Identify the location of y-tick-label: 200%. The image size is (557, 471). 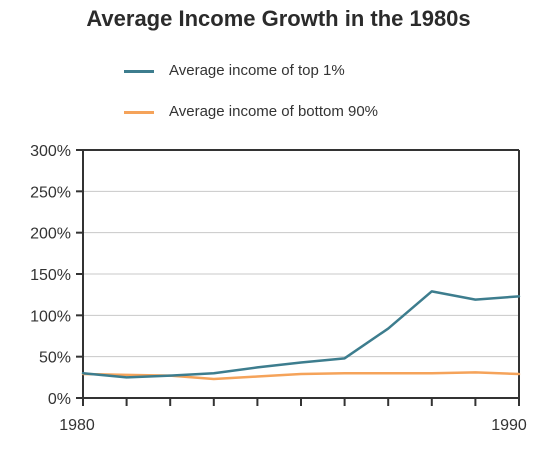
(50, 234).